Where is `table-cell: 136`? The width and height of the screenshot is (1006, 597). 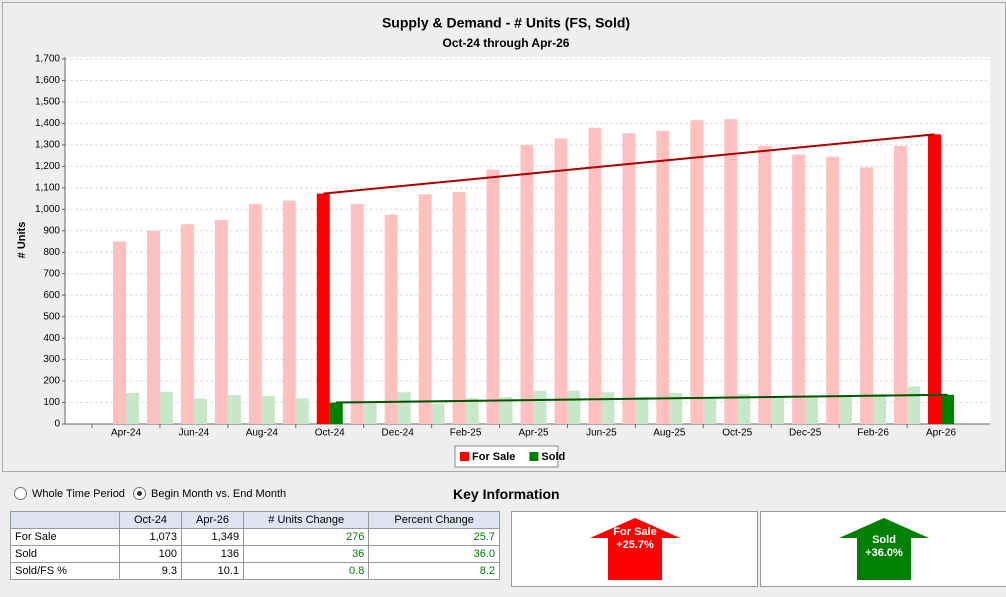 table-cell: 136 is located at coordinates (213, 554).